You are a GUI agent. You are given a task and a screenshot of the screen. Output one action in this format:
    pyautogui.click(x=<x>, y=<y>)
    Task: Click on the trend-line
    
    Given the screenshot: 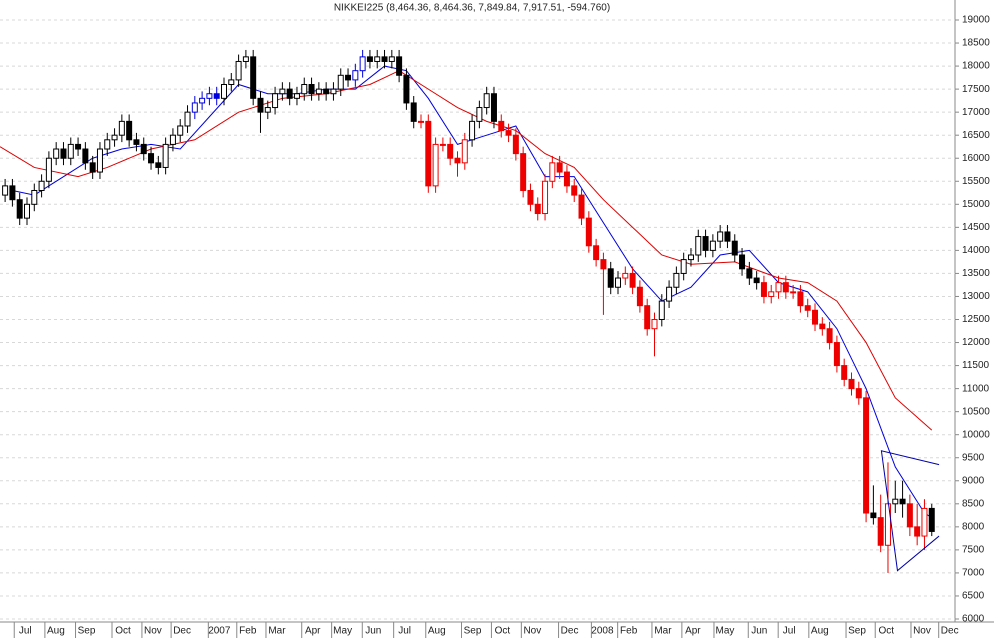 What is the action you would take?
    pyautogui.click(x=910, y=511)
    